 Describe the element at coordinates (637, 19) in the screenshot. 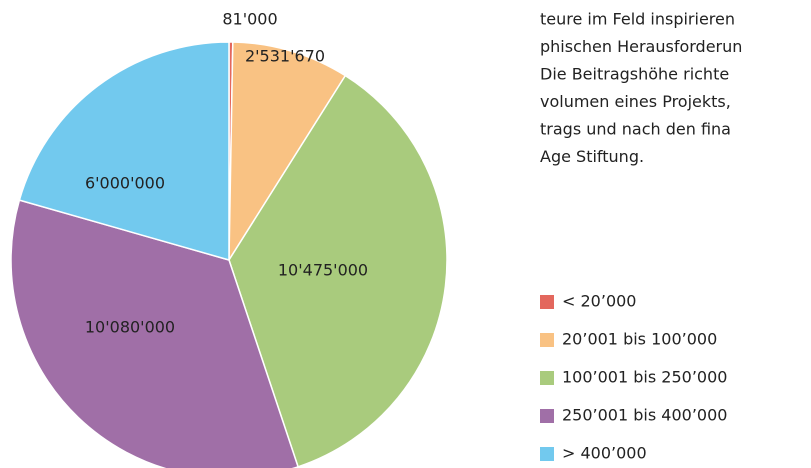

I see `body-text: teure im Feld inspirieren` at that location.